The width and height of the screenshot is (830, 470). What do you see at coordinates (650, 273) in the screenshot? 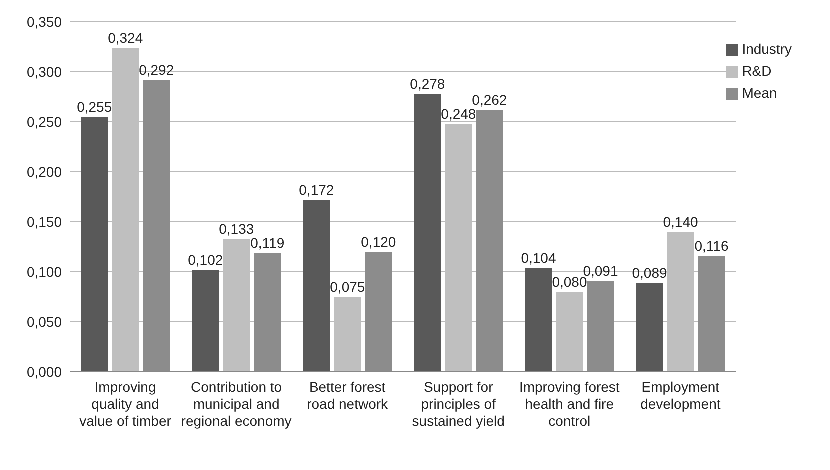
I see `data-label: 0,089` at bounding box center [650, 273].